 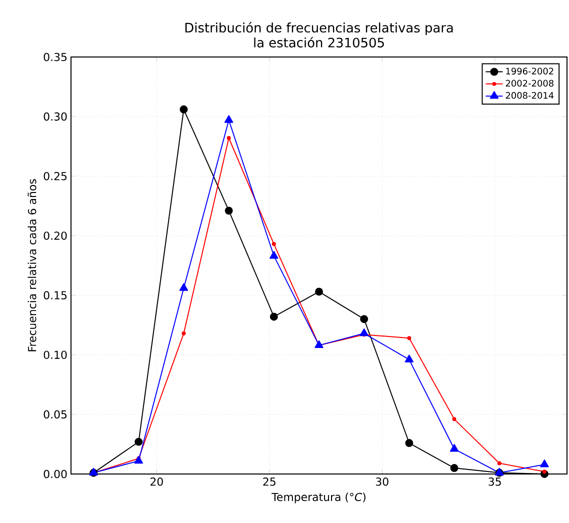 What do you see at coordinates (55, 414) in the screenshot?
I see `y-tick-label: 0.05` at bounding box center [55, 414].